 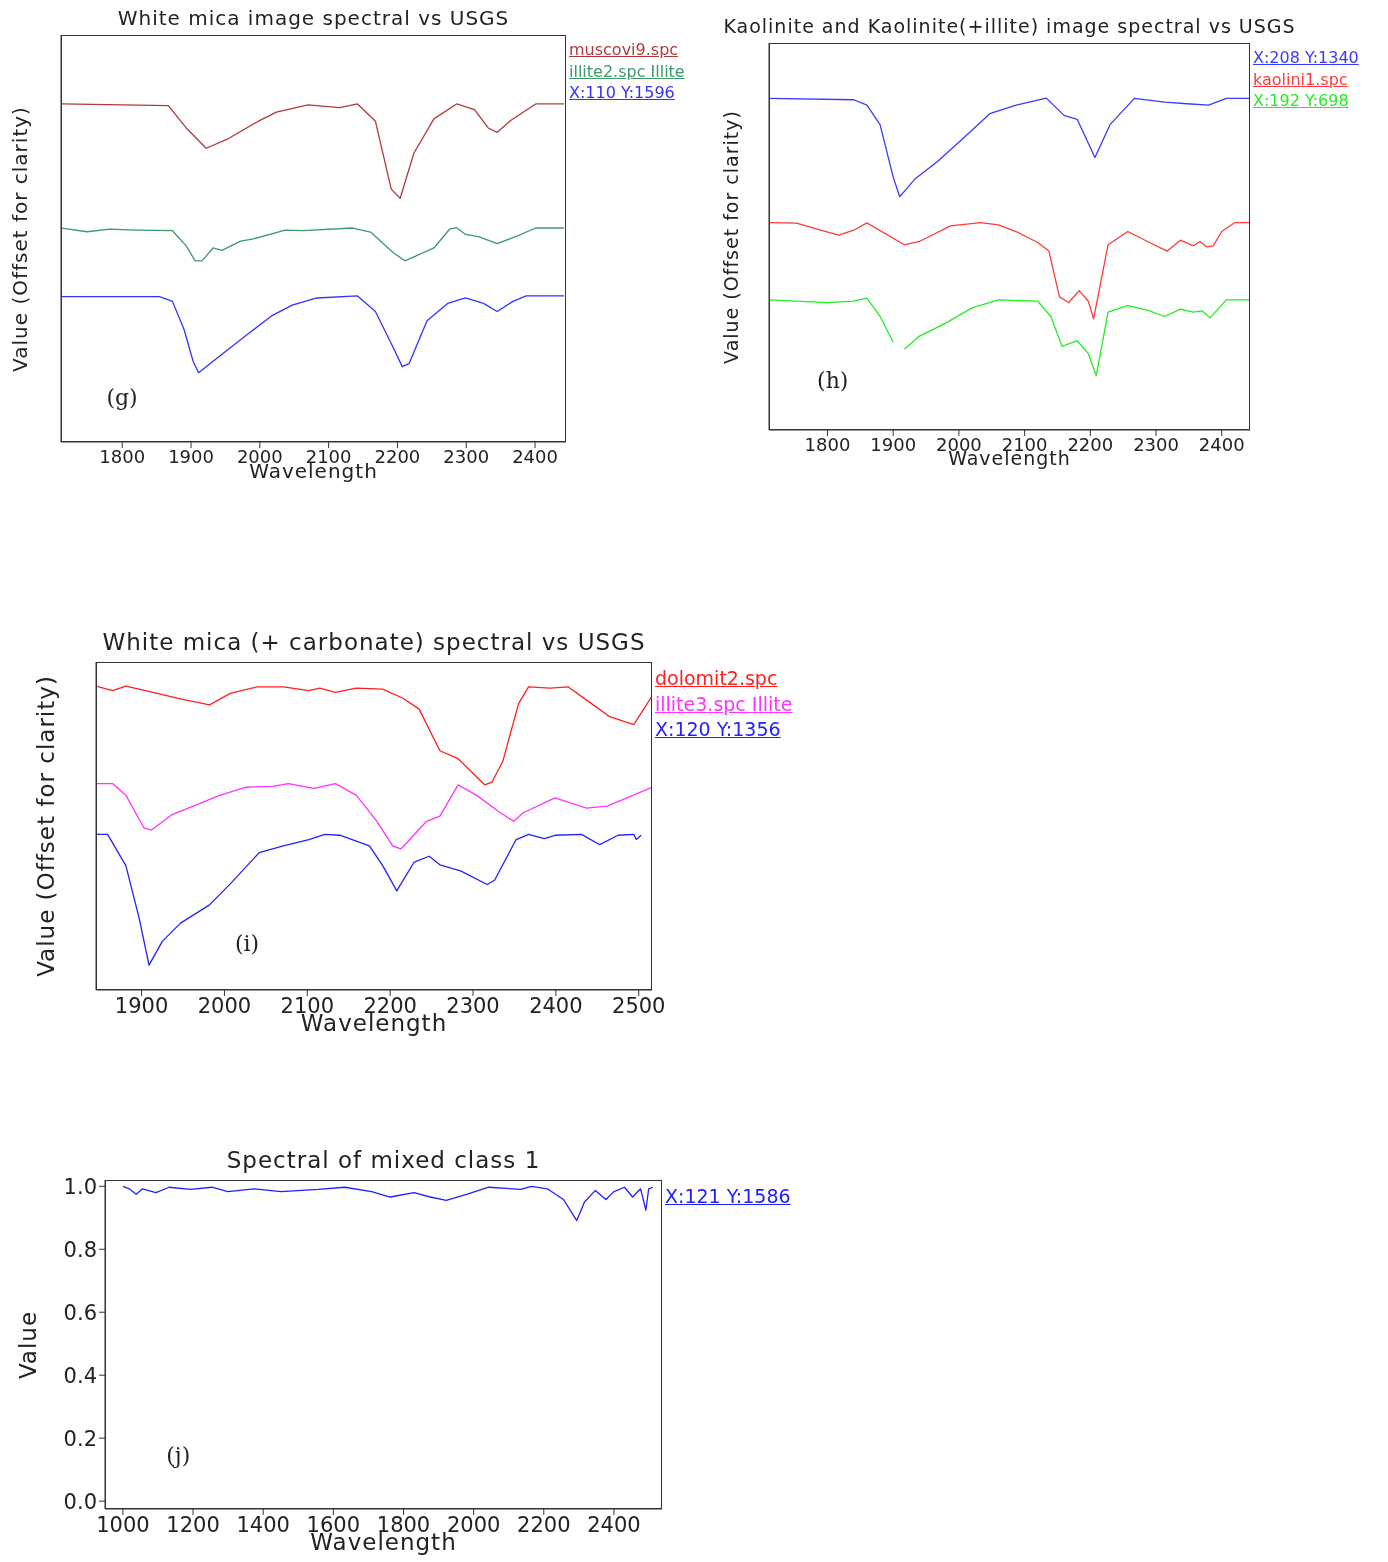 I want to click on line-series, so click(x=388, y=1203).